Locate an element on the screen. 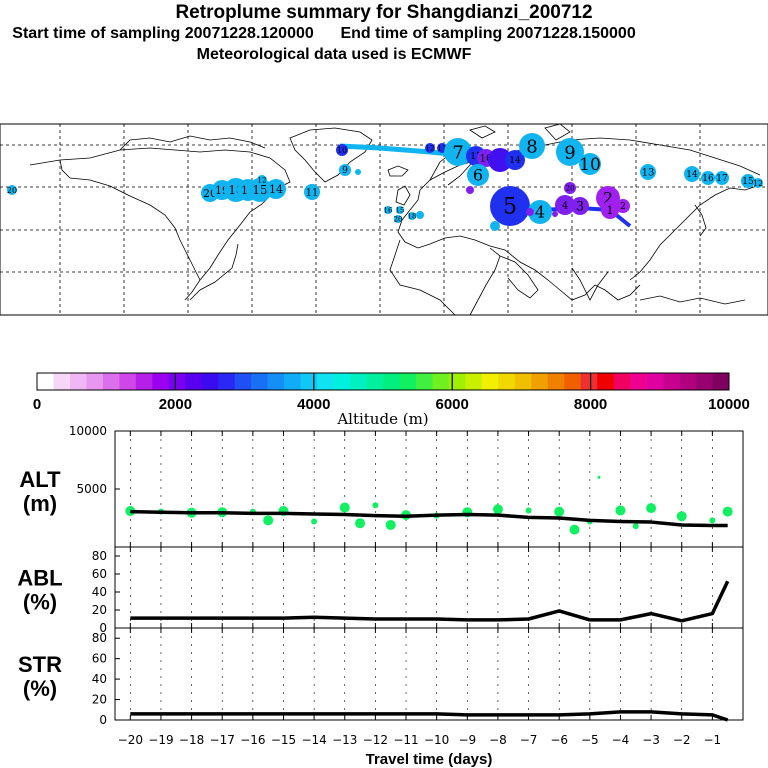 The height and width of the screenshot is (768, 768). plume-day-label: 6 is located at coordinates (478, 175).